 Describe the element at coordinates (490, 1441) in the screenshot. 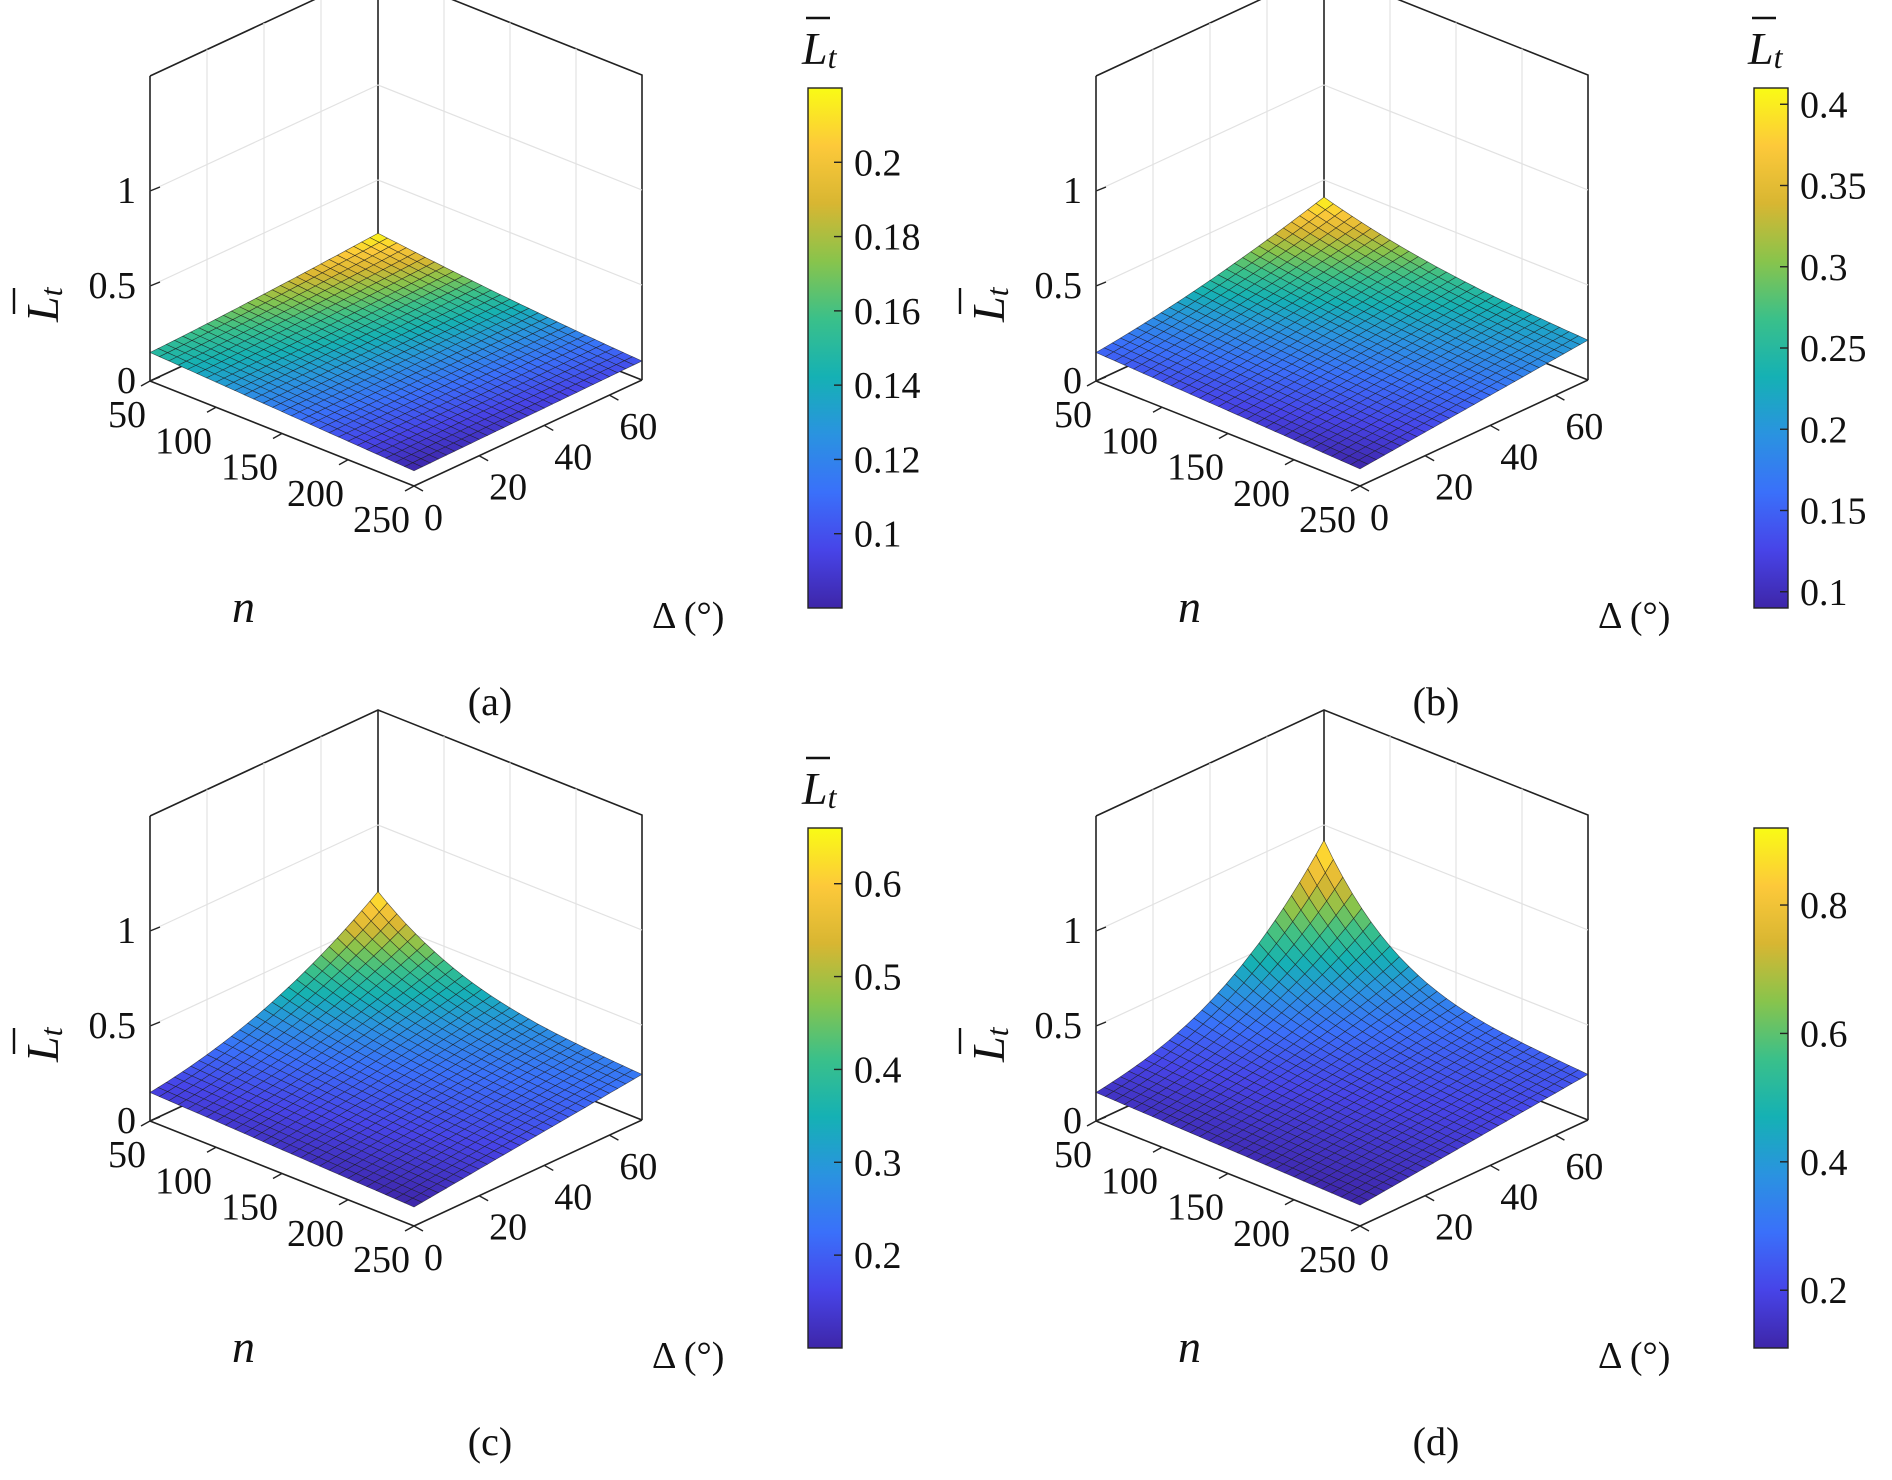

I see `subplot-caption: (c)` at that location.